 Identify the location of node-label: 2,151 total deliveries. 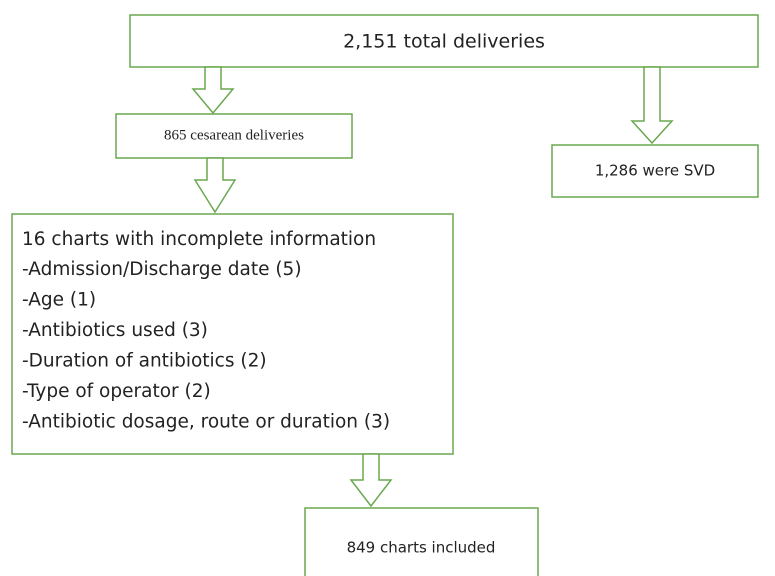
(444, 42).